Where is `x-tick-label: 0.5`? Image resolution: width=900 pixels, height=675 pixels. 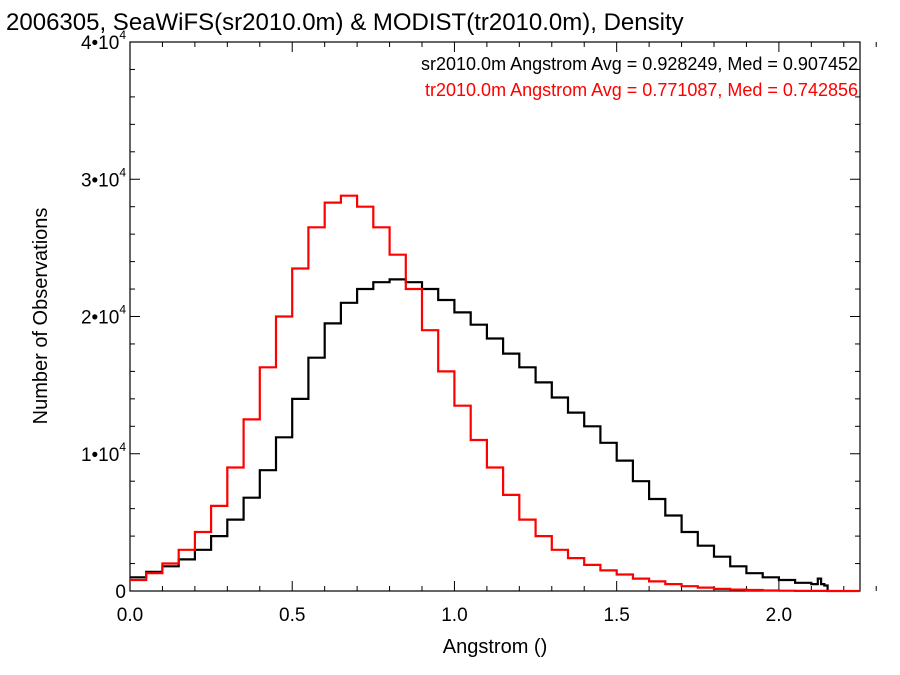
x-tick-label: 0.5 is located at coordinates (292, 615).